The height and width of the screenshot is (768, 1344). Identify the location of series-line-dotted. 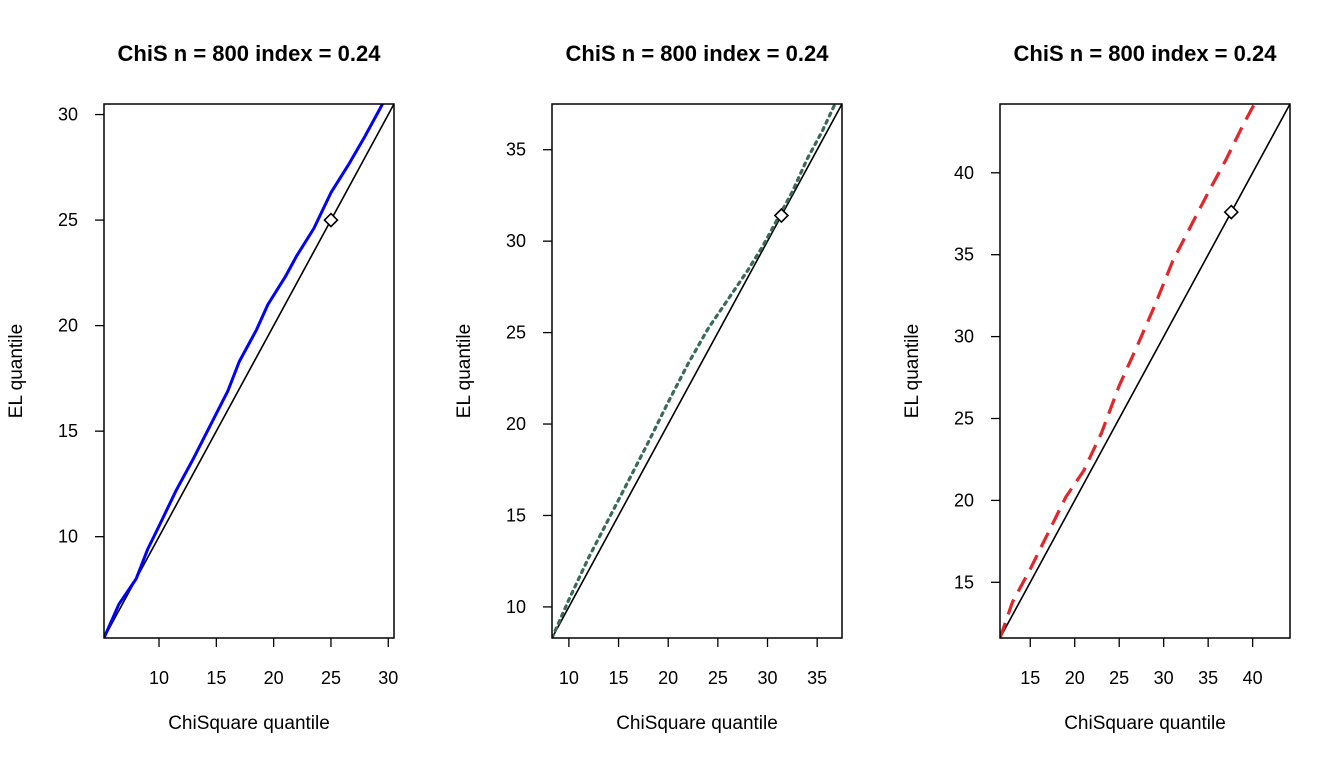
(694, 371).